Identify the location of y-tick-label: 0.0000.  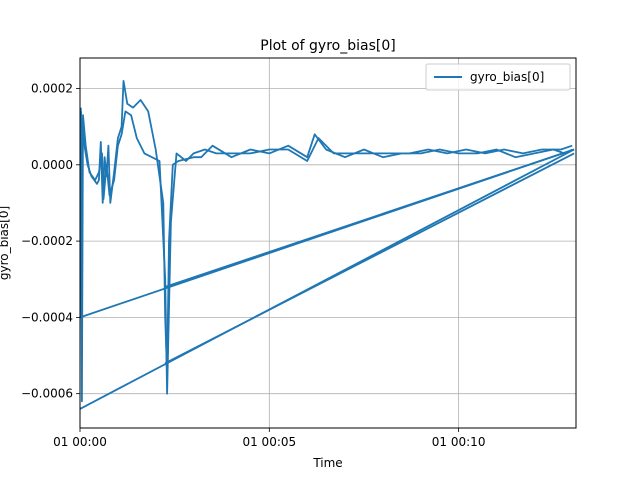
(52, 165).